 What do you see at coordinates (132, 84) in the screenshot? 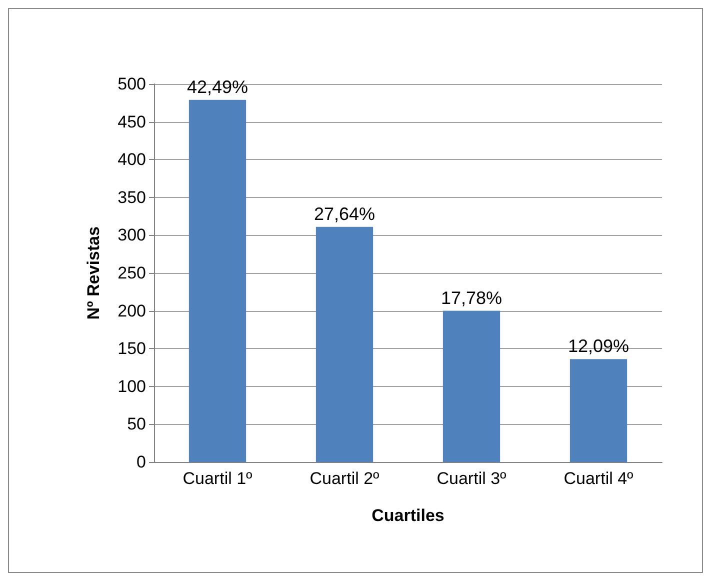
I see `y-tick-label: 500` at bounding box center [132, 84].